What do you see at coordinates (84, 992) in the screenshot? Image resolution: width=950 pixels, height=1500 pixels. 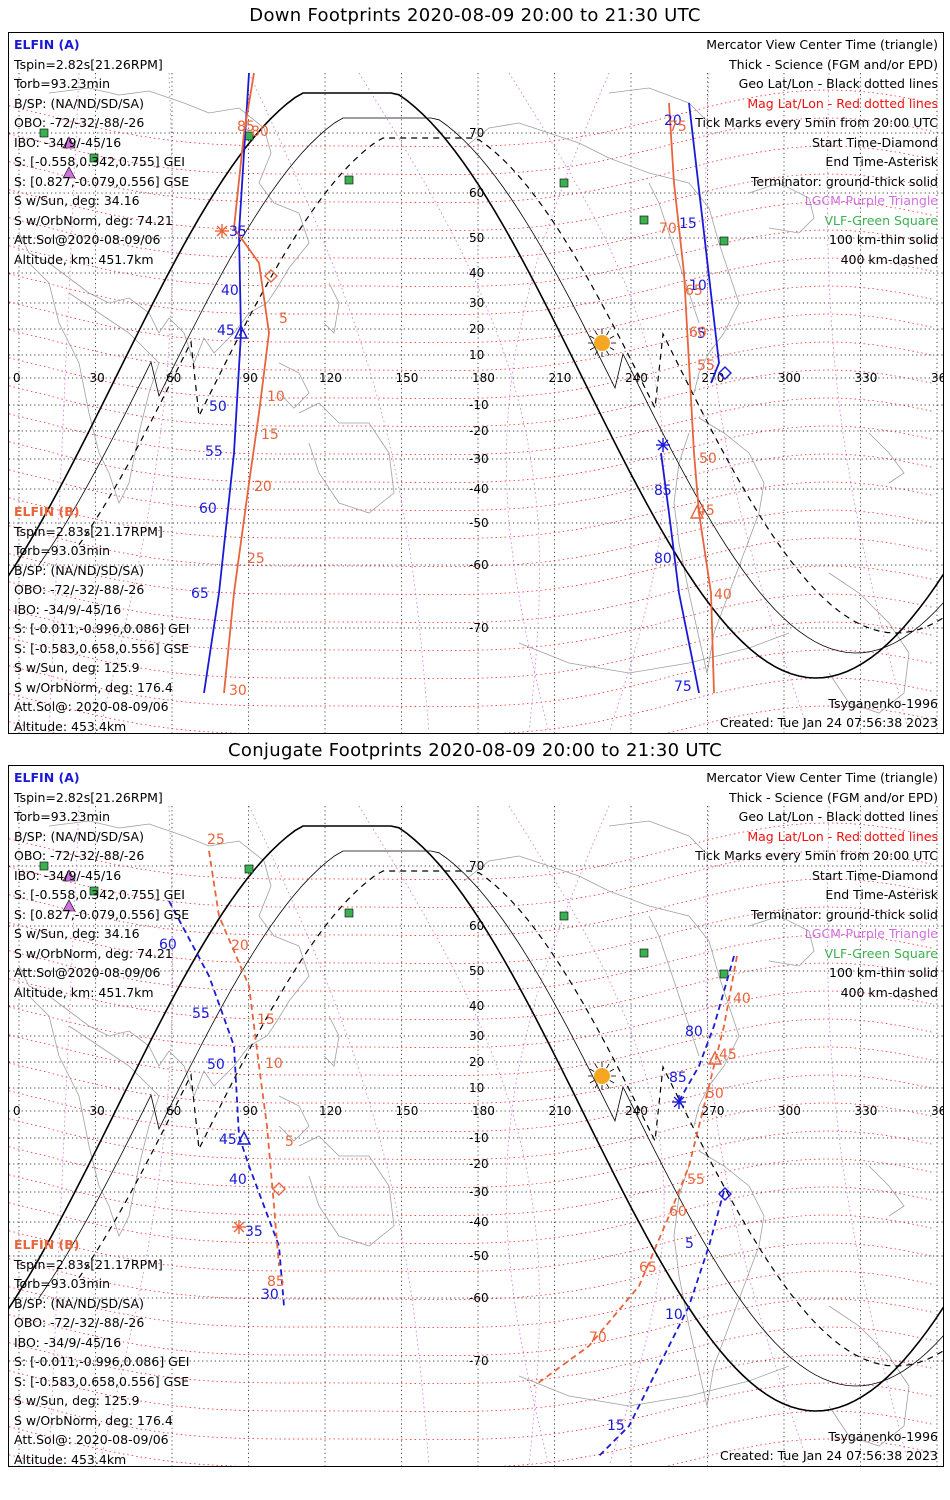 I see `elfin-a-line: Altitude, km: 451.7km` at bounding box center [84, 992].